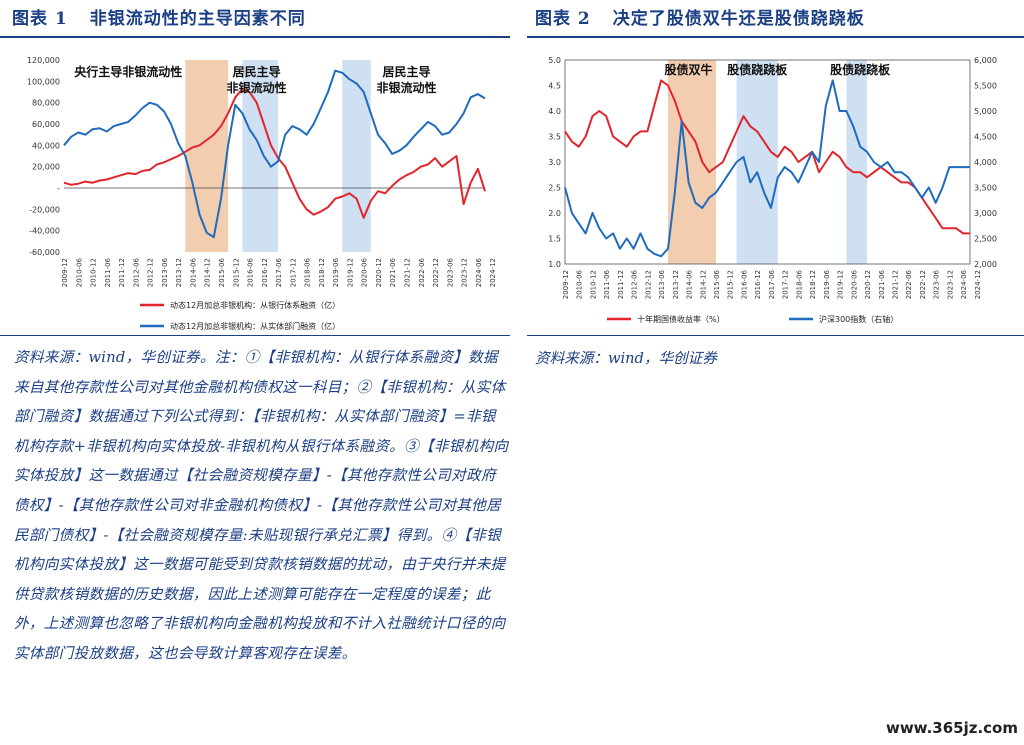  I want to click on x-tick-label: 2010-12, so click(593, 284).